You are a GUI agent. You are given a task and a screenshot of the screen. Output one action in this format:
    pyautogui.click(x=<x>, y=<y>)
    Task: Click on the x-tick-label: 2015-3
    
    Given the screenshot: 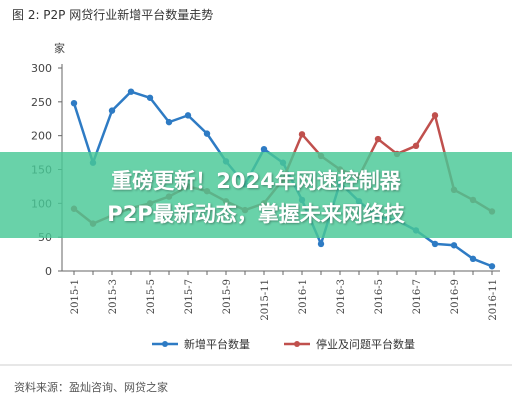 What is the action you would take?
    pyautogui.click(x=113, y=296)
    